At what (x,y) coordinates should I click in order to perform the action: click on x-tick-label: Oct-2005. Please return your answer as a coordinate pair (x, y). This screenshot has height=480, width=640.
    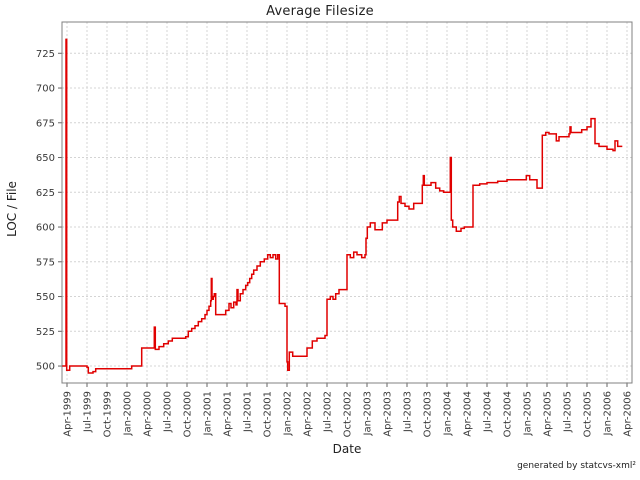
    Looking at the image, I should click on (588, 414).